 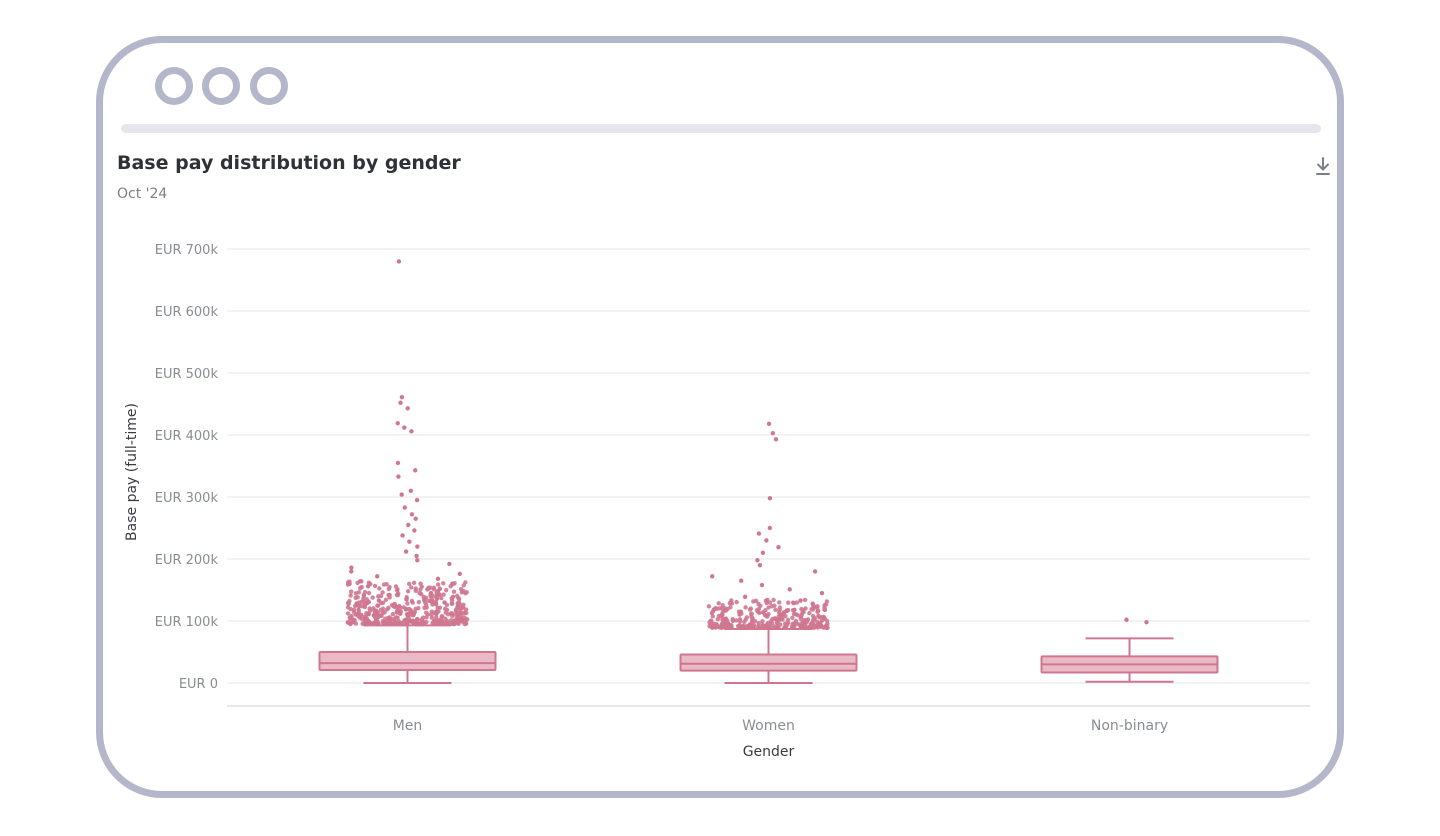 What do you see at coordinates (408, 726) in the screenshot?
I see `x-category-label: Men` at bounding box center [408, 726].